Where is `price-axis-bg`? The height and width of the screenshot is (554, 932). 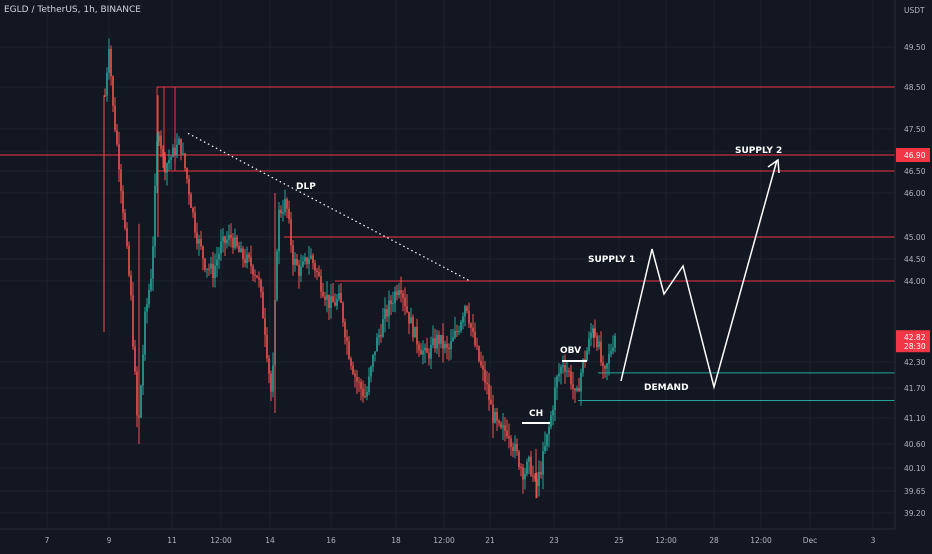 price-axis-bg is located at coordinates (913, 275).